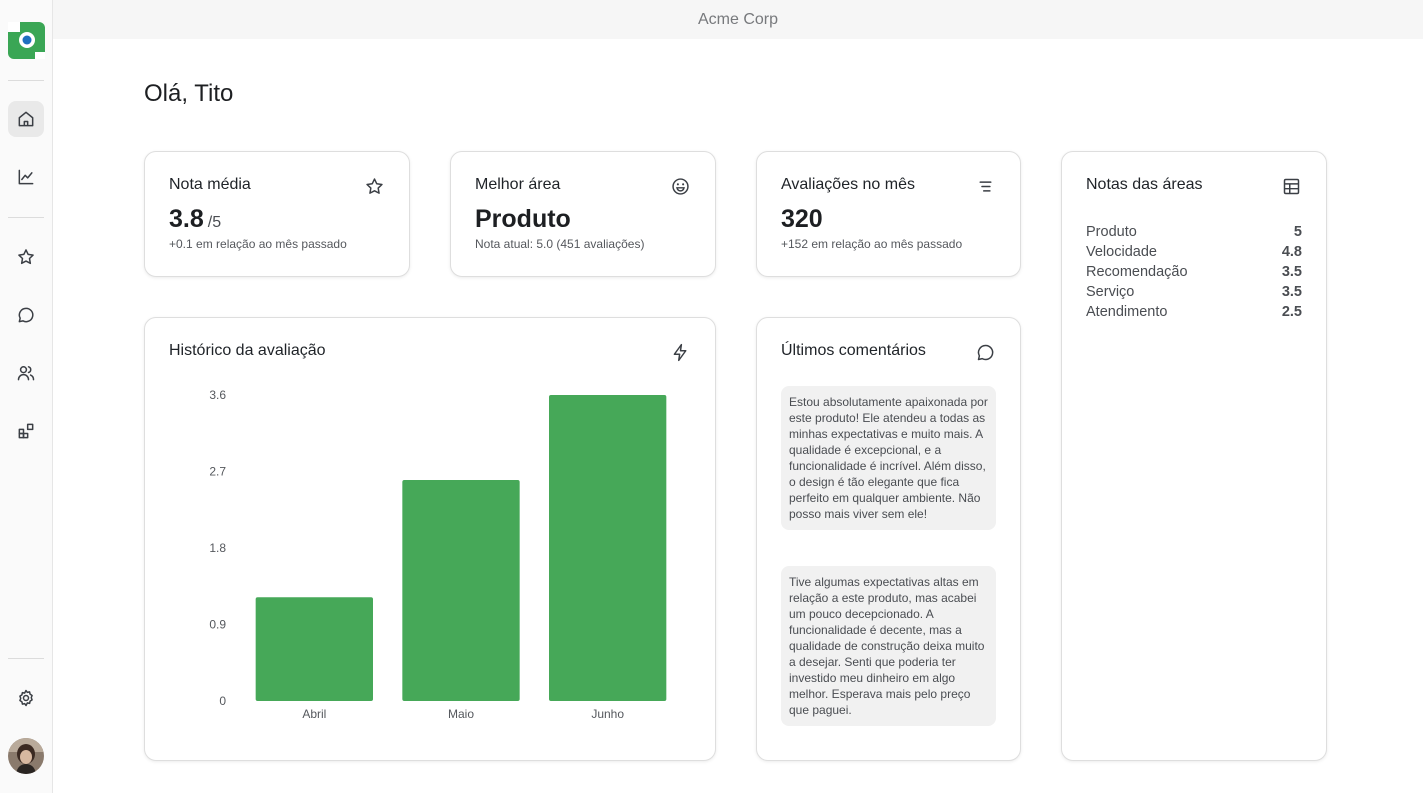 This screenshot has height=793, width=1423. I want to click on sidebar-item-reviews, so click(26, 257).